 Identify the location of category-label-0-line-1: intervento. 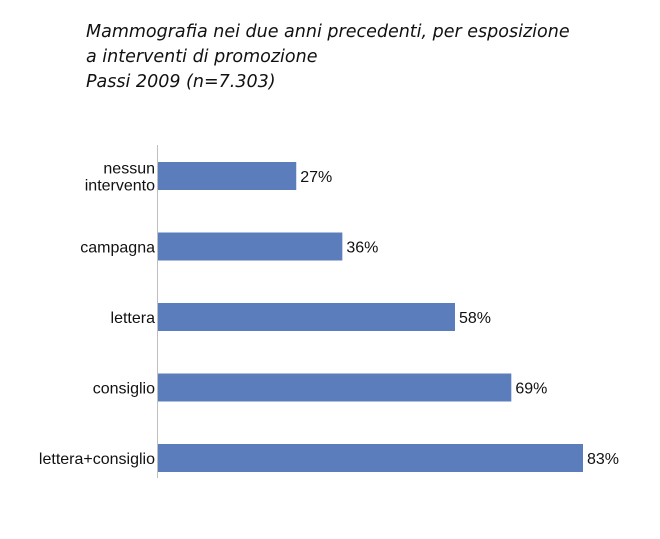
(120, 186).